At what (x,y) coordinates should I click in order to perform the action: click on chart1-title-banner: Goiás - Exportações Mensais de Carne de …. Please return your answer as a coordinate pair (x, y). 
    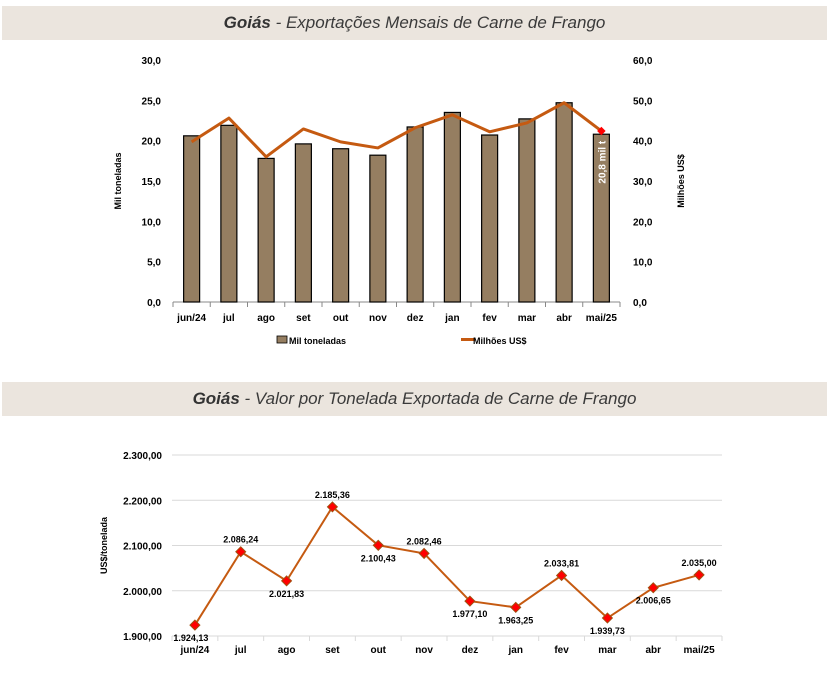
    Looking at the image, I should click on (414, 23).